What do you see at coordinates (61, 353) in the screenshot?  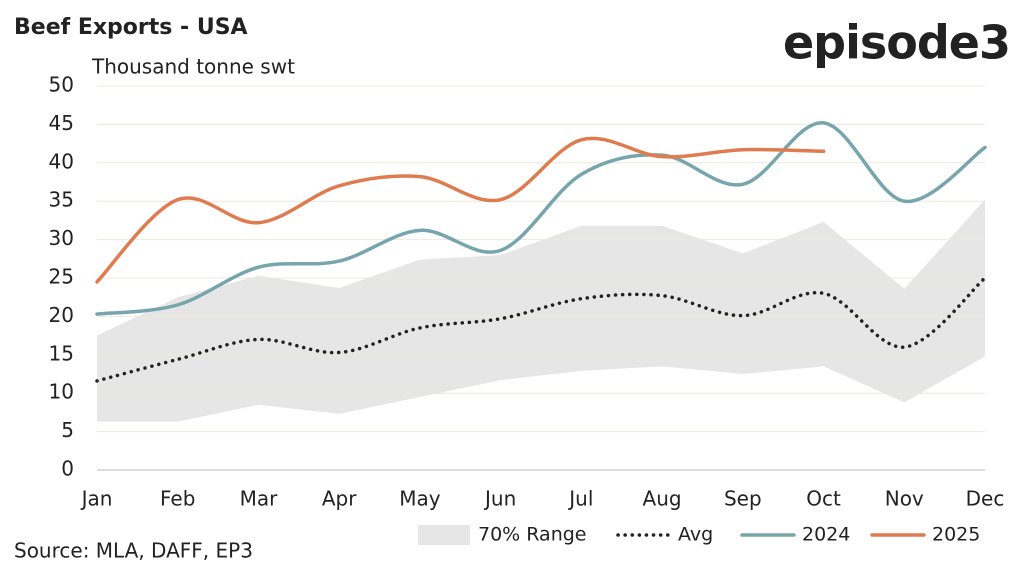 I see `y-tick-label: 15` at bounding box center [61, 353].